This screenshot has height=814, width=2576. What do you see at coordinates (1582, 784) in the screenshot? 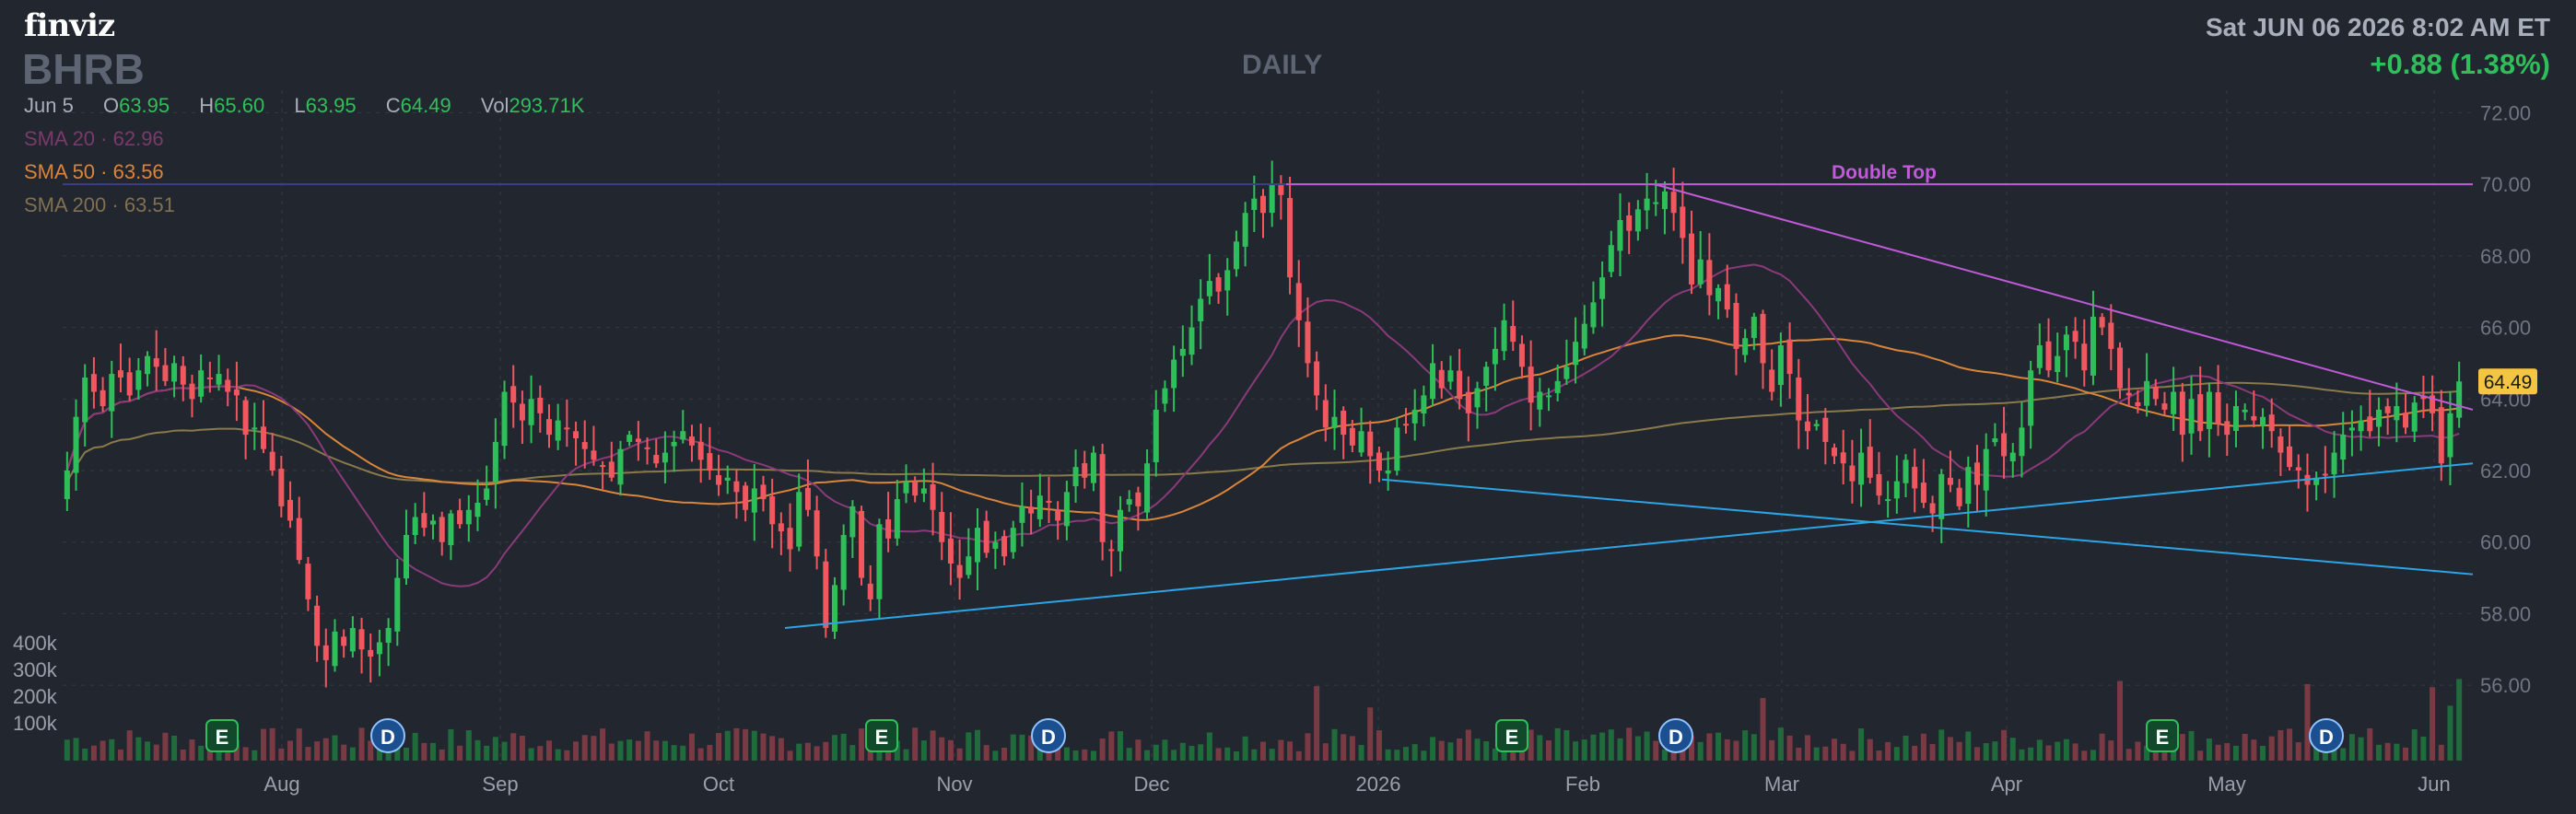
I see `time-tick-label: Feb` at bounding box center [1582, 784].